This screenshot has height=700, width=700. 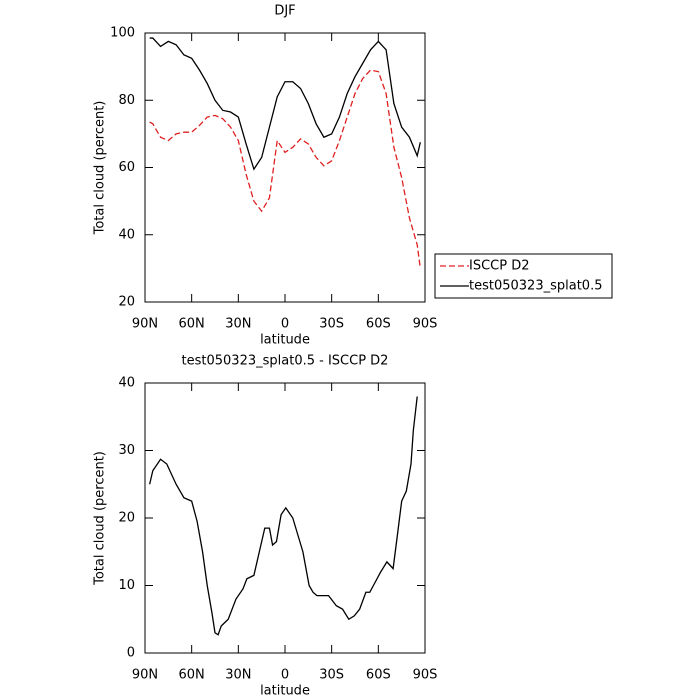 What do you see at coordinates (131, 653) in the screenshot?
I see `y-tick-label: 0` at bounding box center [131, 653].